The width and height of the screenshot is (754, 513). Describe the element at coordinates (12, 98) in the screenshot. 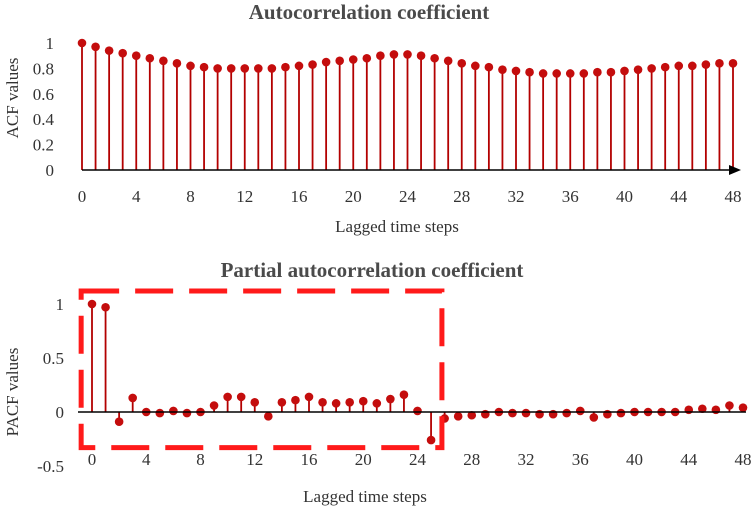

I see `acf-y-axis-label: ACF values` at that location.